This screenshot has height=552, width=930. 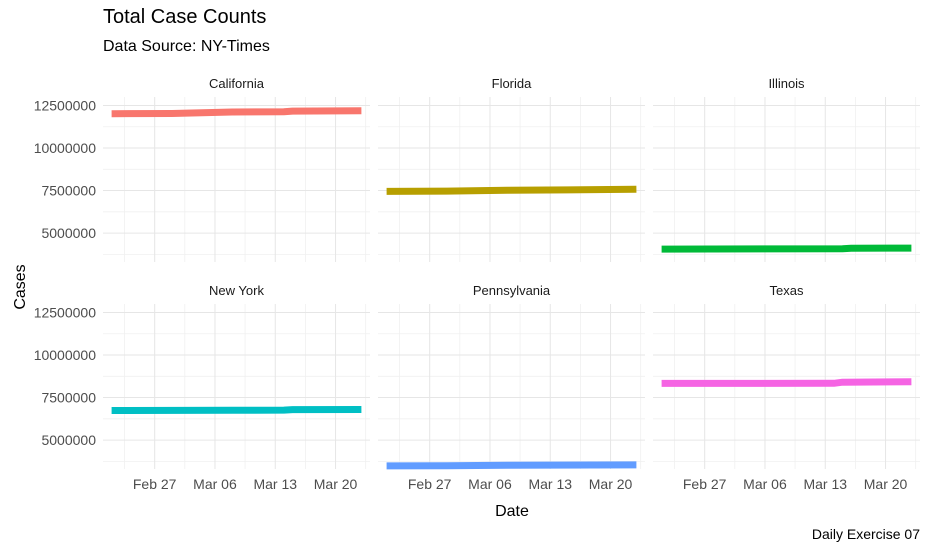 What do you see at coordinates (512, 290) in the screenshot?
I see `facet-label: Pennsylvania` at bounding box center [512, 290].